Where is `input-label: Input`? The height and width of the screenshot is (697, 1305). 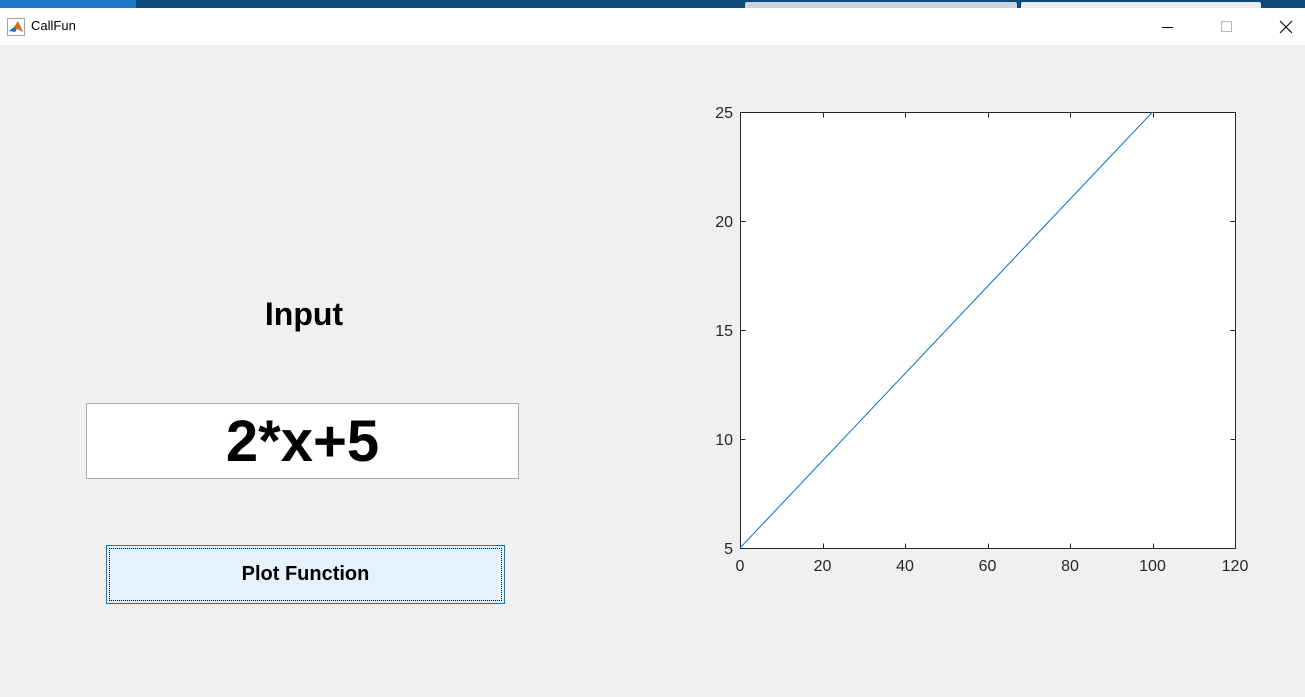
input-label: Input is located at coordinates (304, 314).